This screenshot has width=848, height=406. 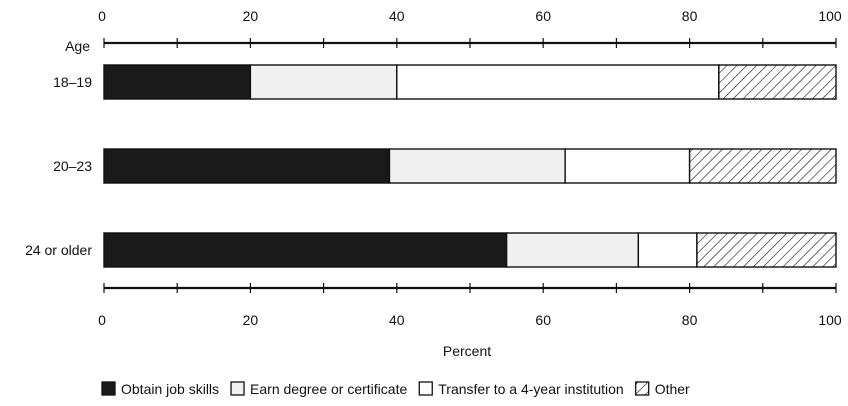 What do you see at coordinates (323, 82) in the screenshot?
I see `bar-18-19-earn-degree-or-certificate` at bounding box center [323, 82].